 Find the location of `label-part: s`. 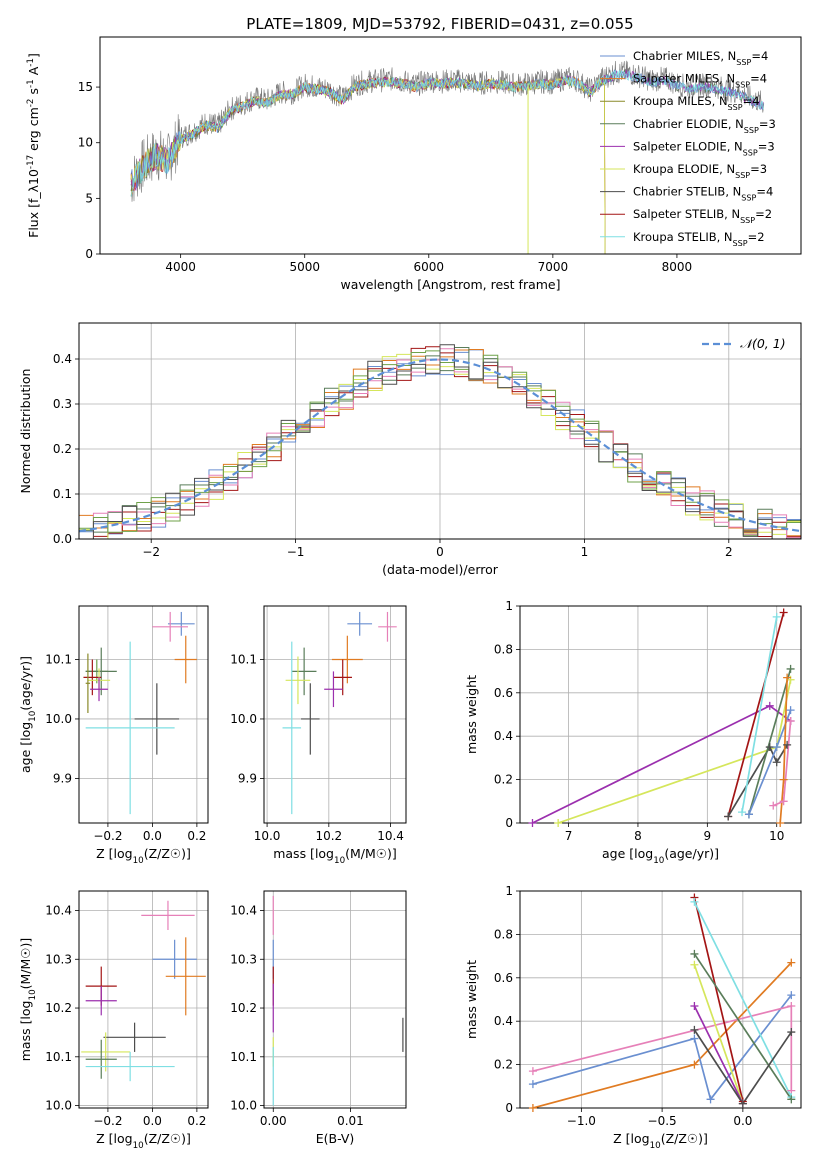

label-part: s is located at coordinates (33, 93).